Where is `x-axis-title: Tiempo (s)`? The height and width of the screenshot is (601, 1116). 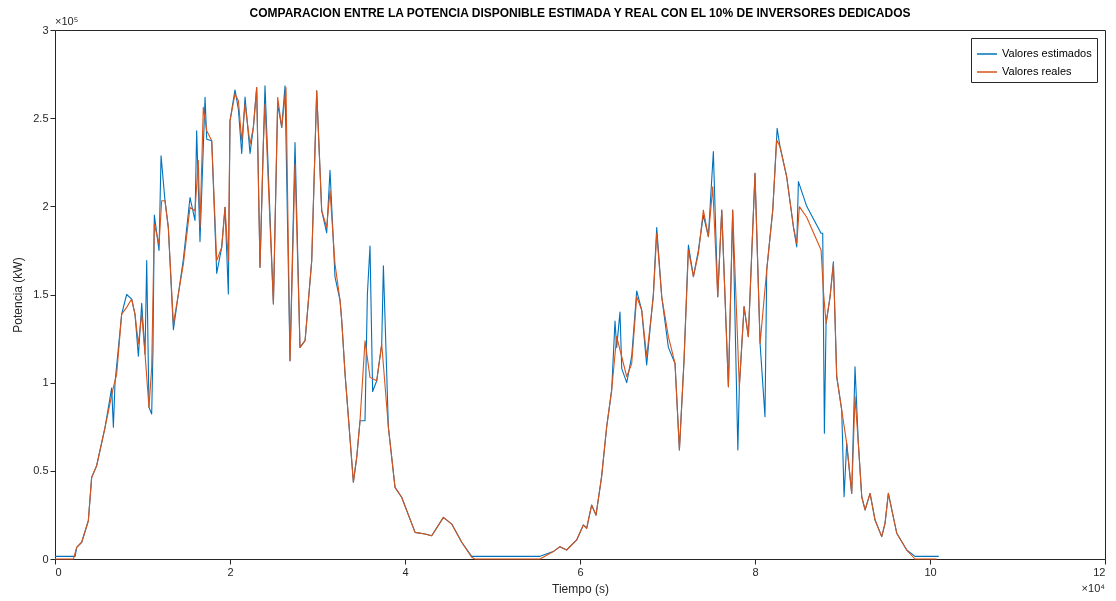 x-axis-title: Tiempo (s) is located at coordinates (580, 588).